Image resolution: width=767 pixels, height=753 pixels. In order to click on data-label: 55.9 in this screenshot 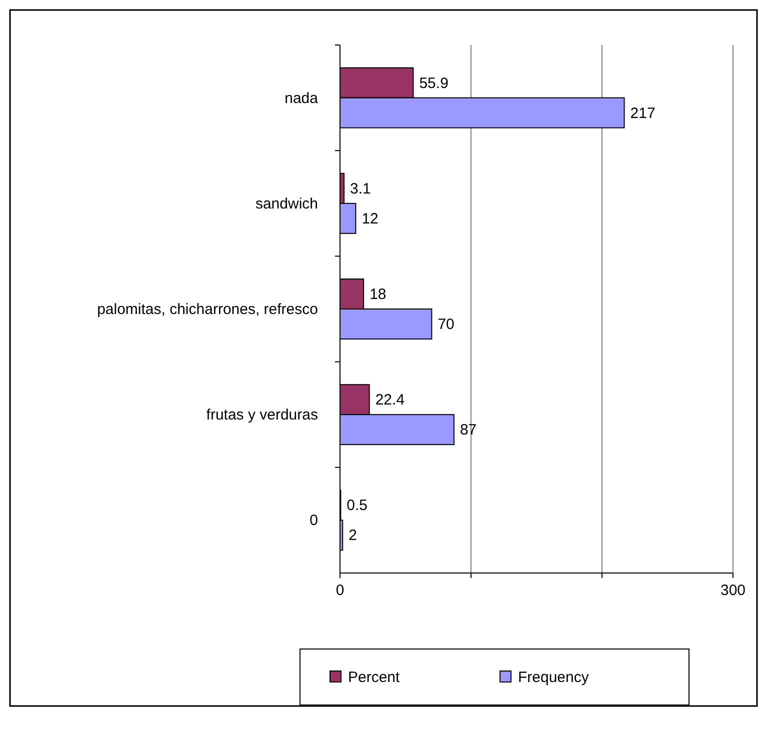, I will do `click(433, 83)`.